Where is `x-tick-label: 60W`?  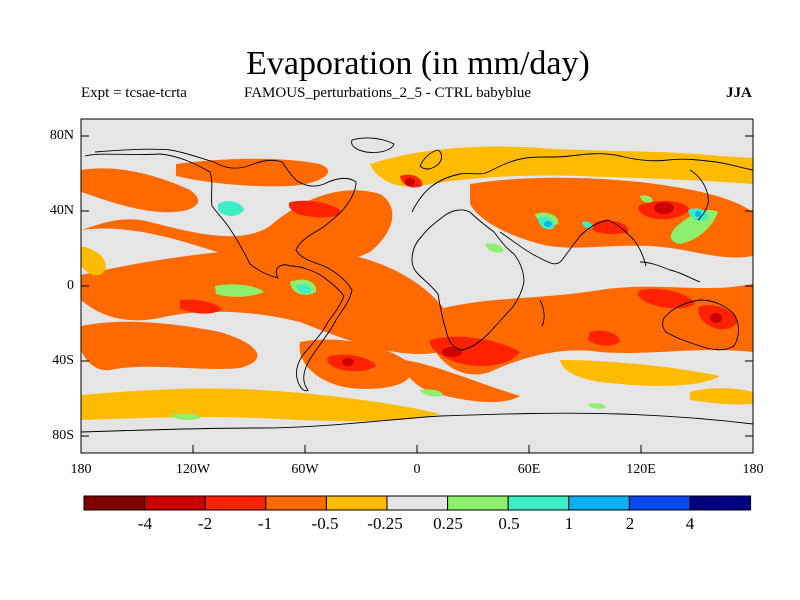 x-tick-label: 60W is located at coordinates (305, 469).